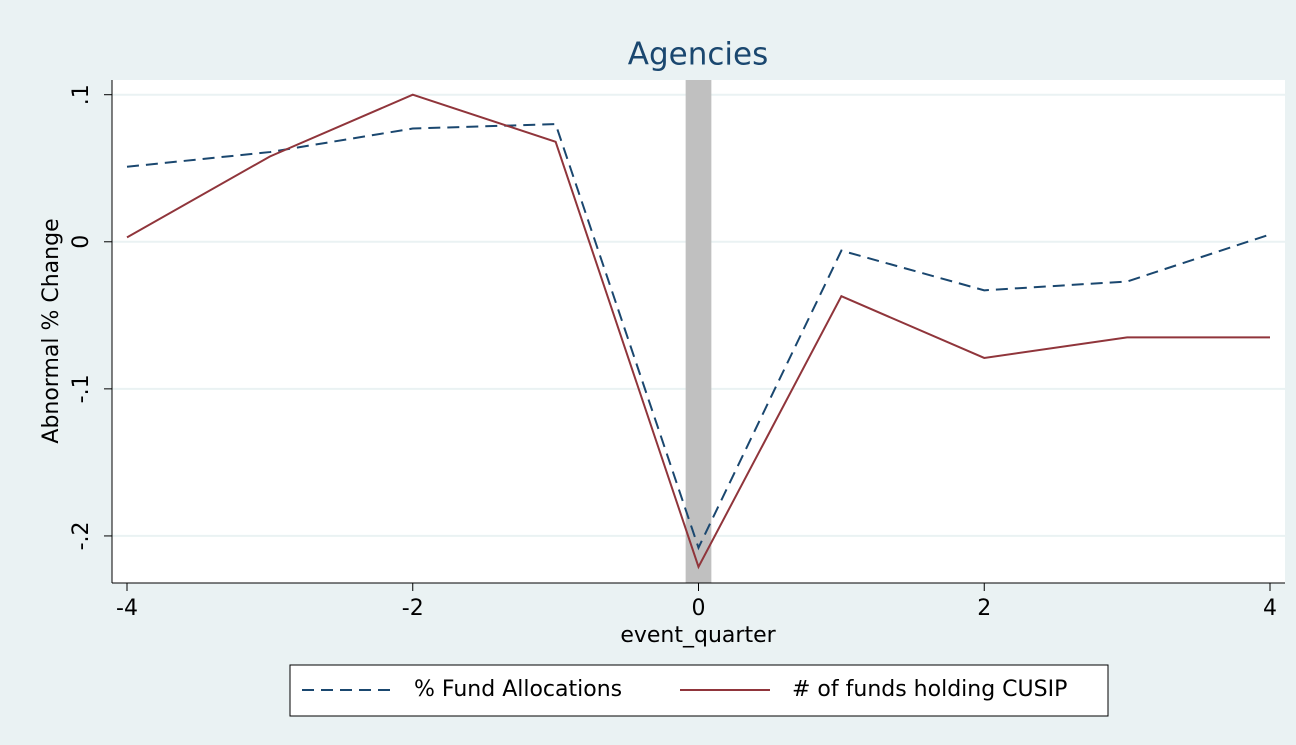 The height and width of the screenshot is (745, 1296). Describe the element at coordinates (51, 330) in the screenshot. I see `y-axis-label: Abnormal % Change` at that location.